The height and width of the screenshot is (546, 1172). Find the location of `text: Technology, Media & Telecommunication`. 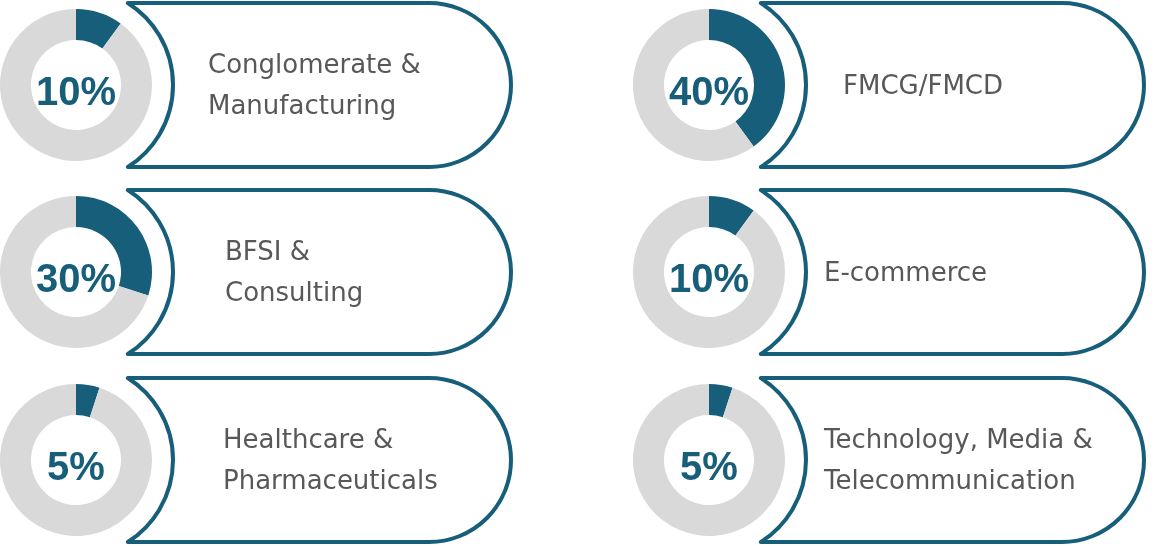

text: Technology, Media & Telecommunication is located at coordinates (959, 460).